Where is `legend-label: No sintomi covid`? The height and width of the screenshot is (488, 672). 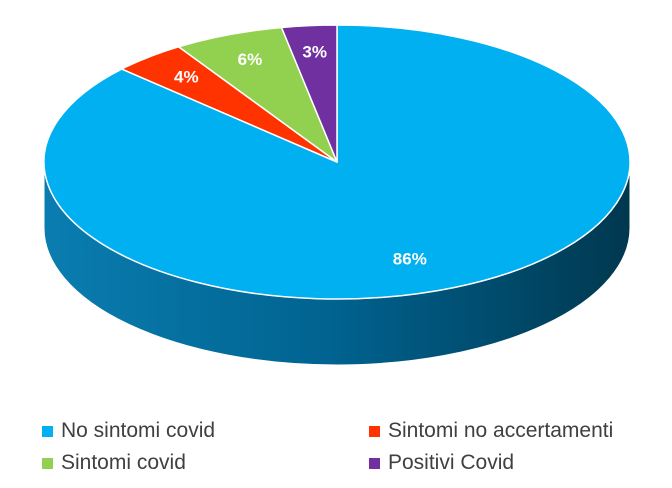 legend-label: No sintomi covid is located at coordinates (138, 430).